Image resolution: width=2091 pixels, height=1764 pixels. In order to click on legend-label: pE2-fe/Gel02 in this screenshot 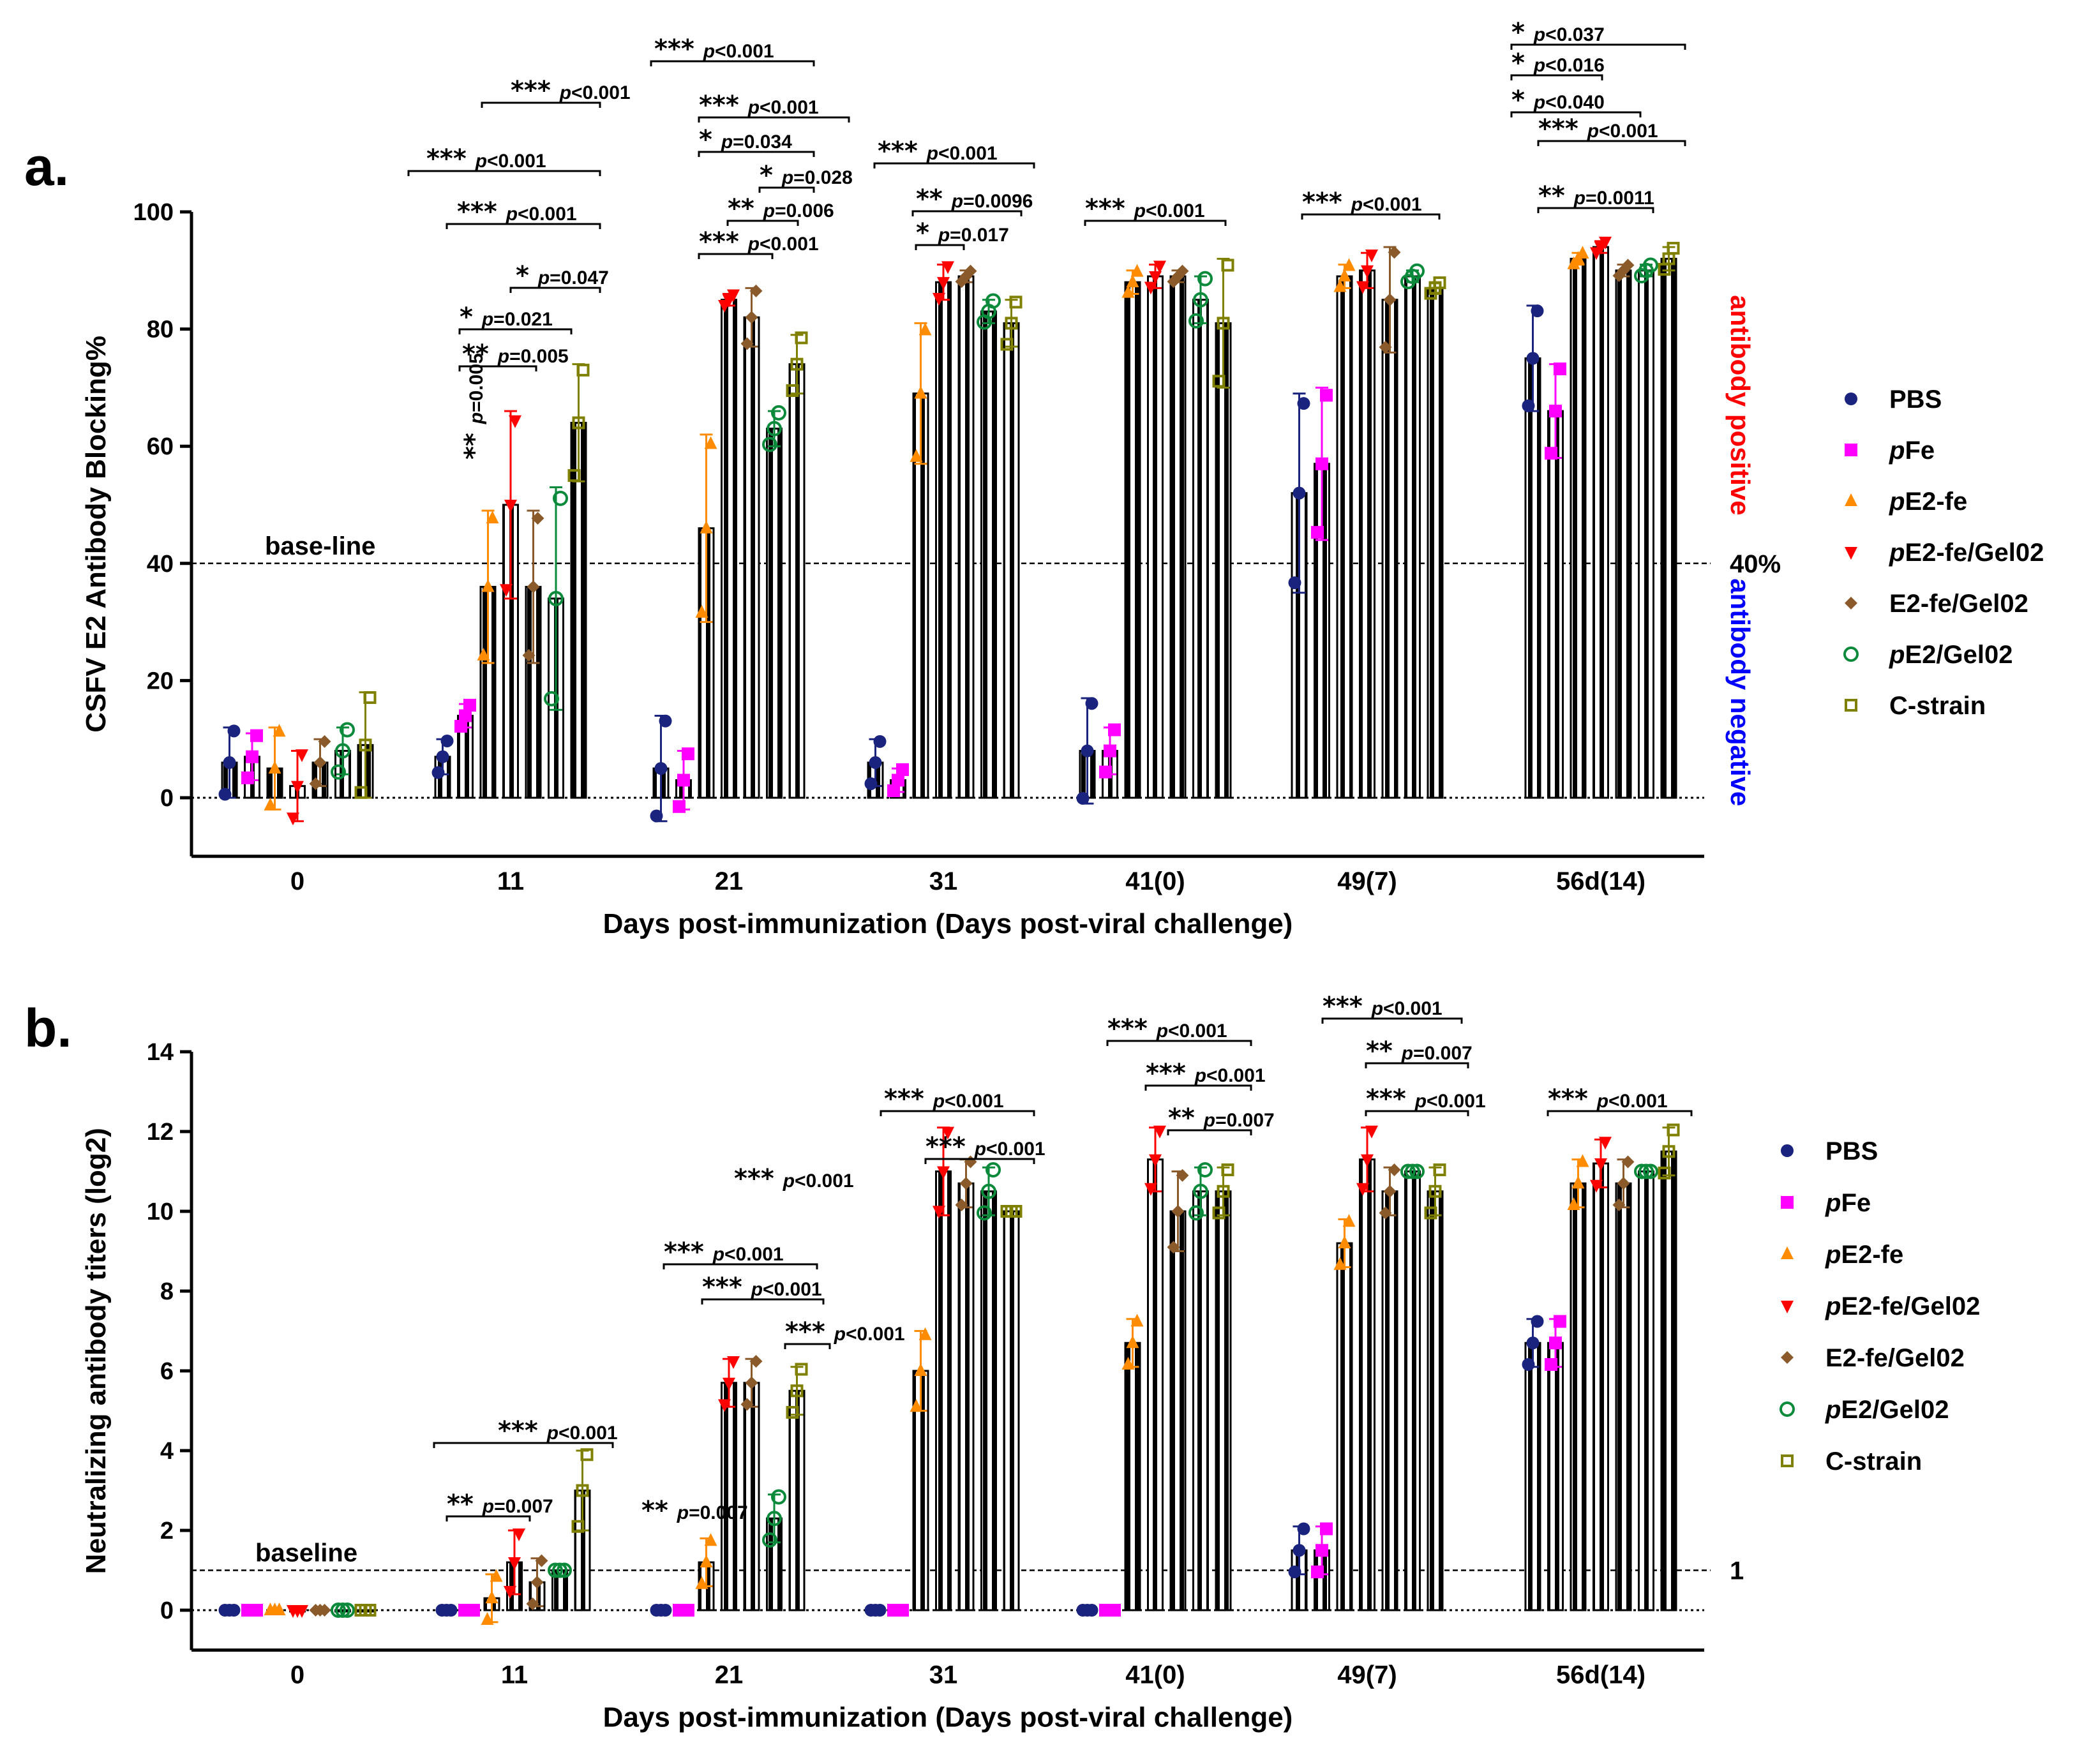, I will do `click(1966, 553)`.